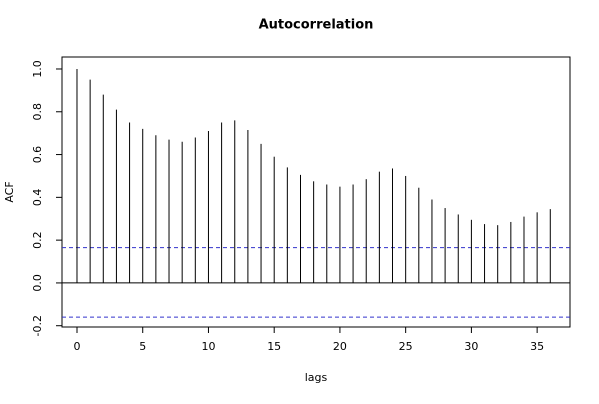  What do you see at coordinates (208, 346) in the screenshot?
I see `x-tick-label: 10` at bounding box center [208, 346].